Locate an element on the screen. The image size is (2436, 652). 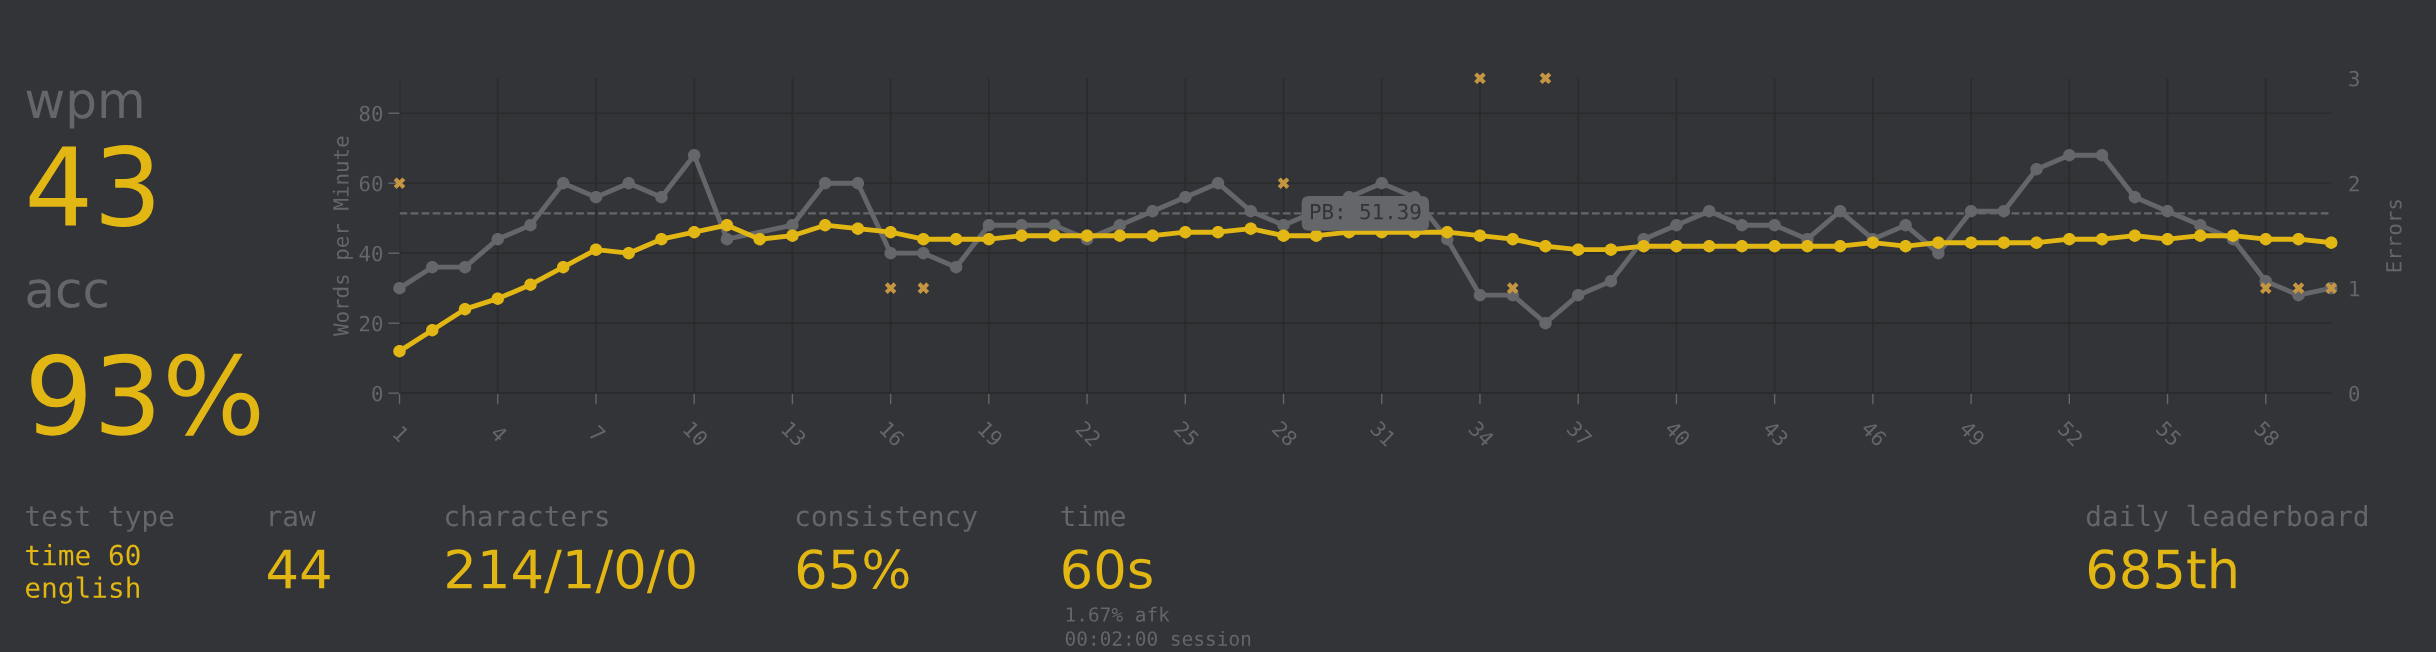
text: english is located at coordinates (82, 590).